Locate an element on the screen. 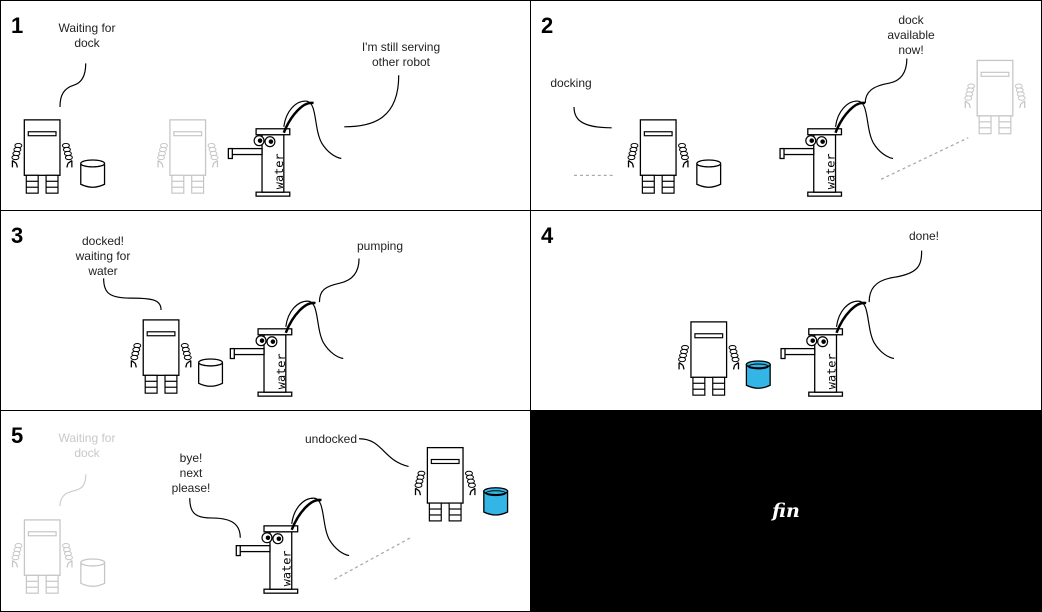 The height and width of the screenshot is (612, 1042). robot-docking is located at coordinates (658, 156).